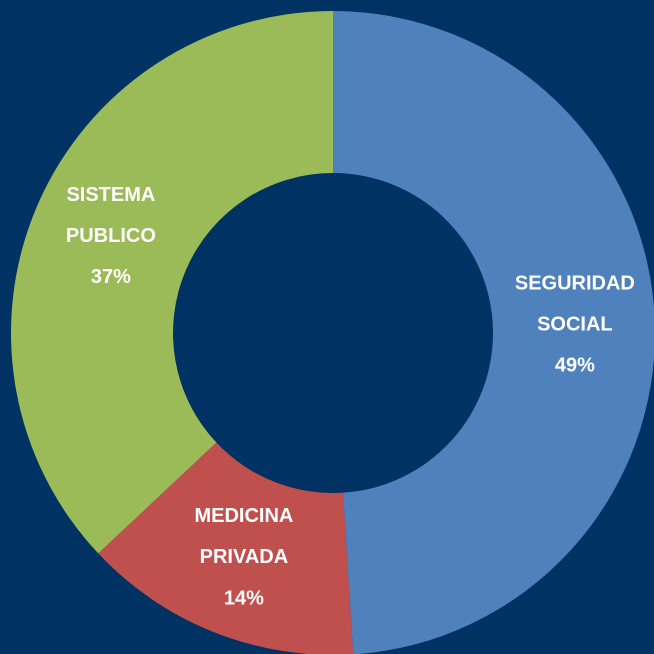 The image size is (654, 654). I want to click on slice-label: SEGURIDAD SOCIAL, so click(575, 304).